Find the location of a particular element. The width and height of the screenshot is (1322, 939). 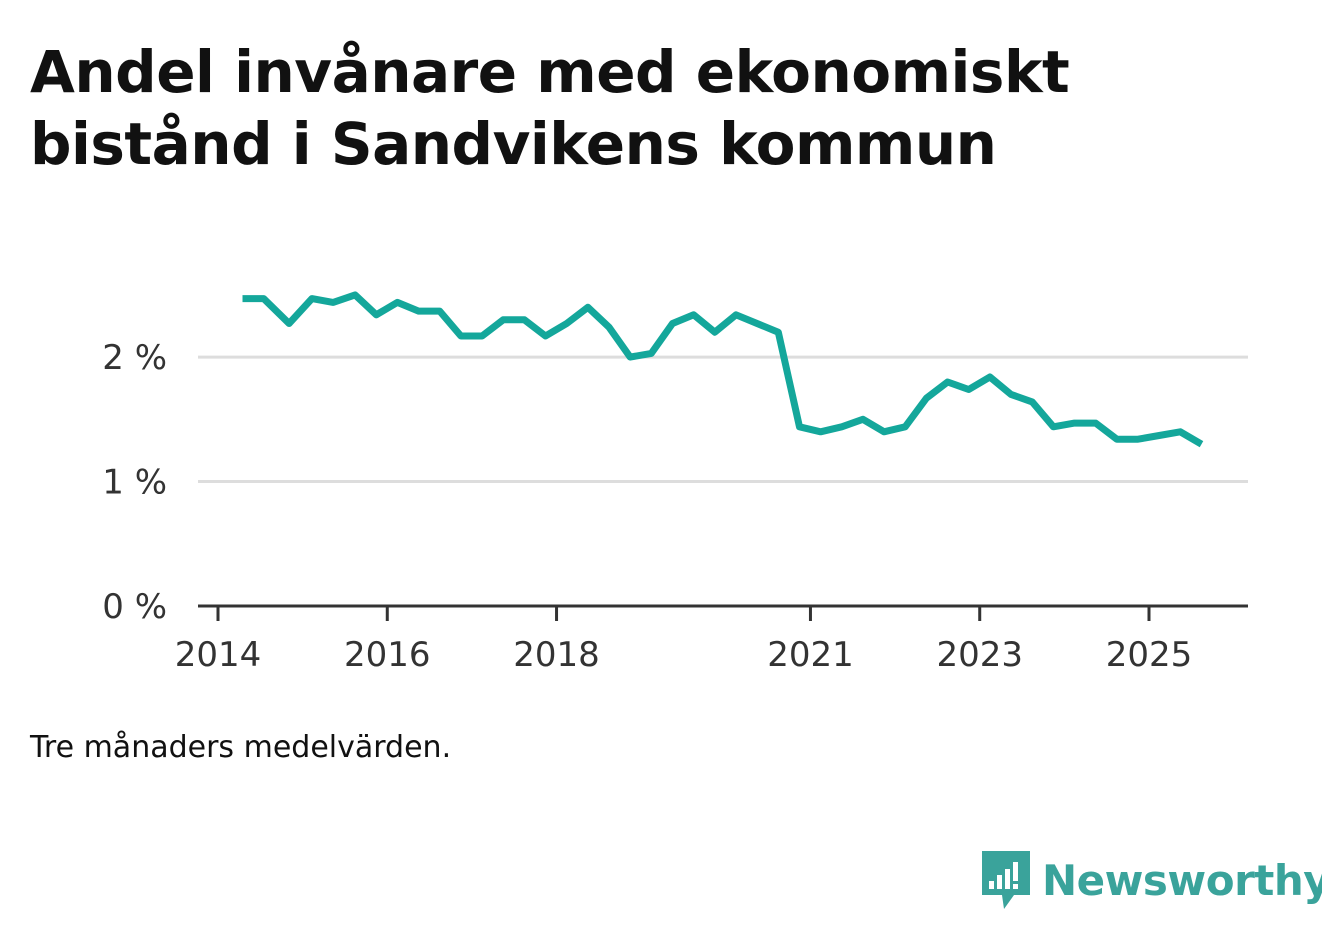

bar-chart-speech-bubble-icon is located at coordinates (1006, 880).